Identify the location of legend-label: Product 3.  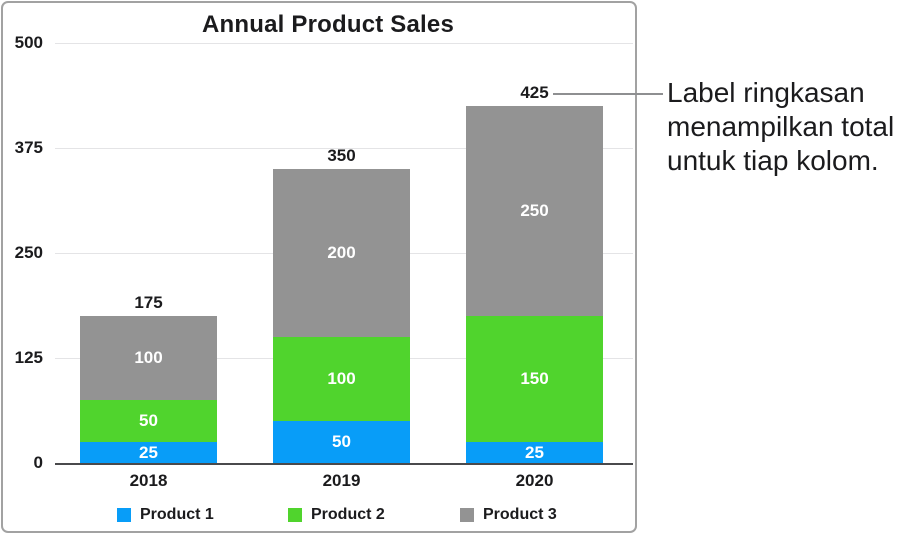
(520, 514).